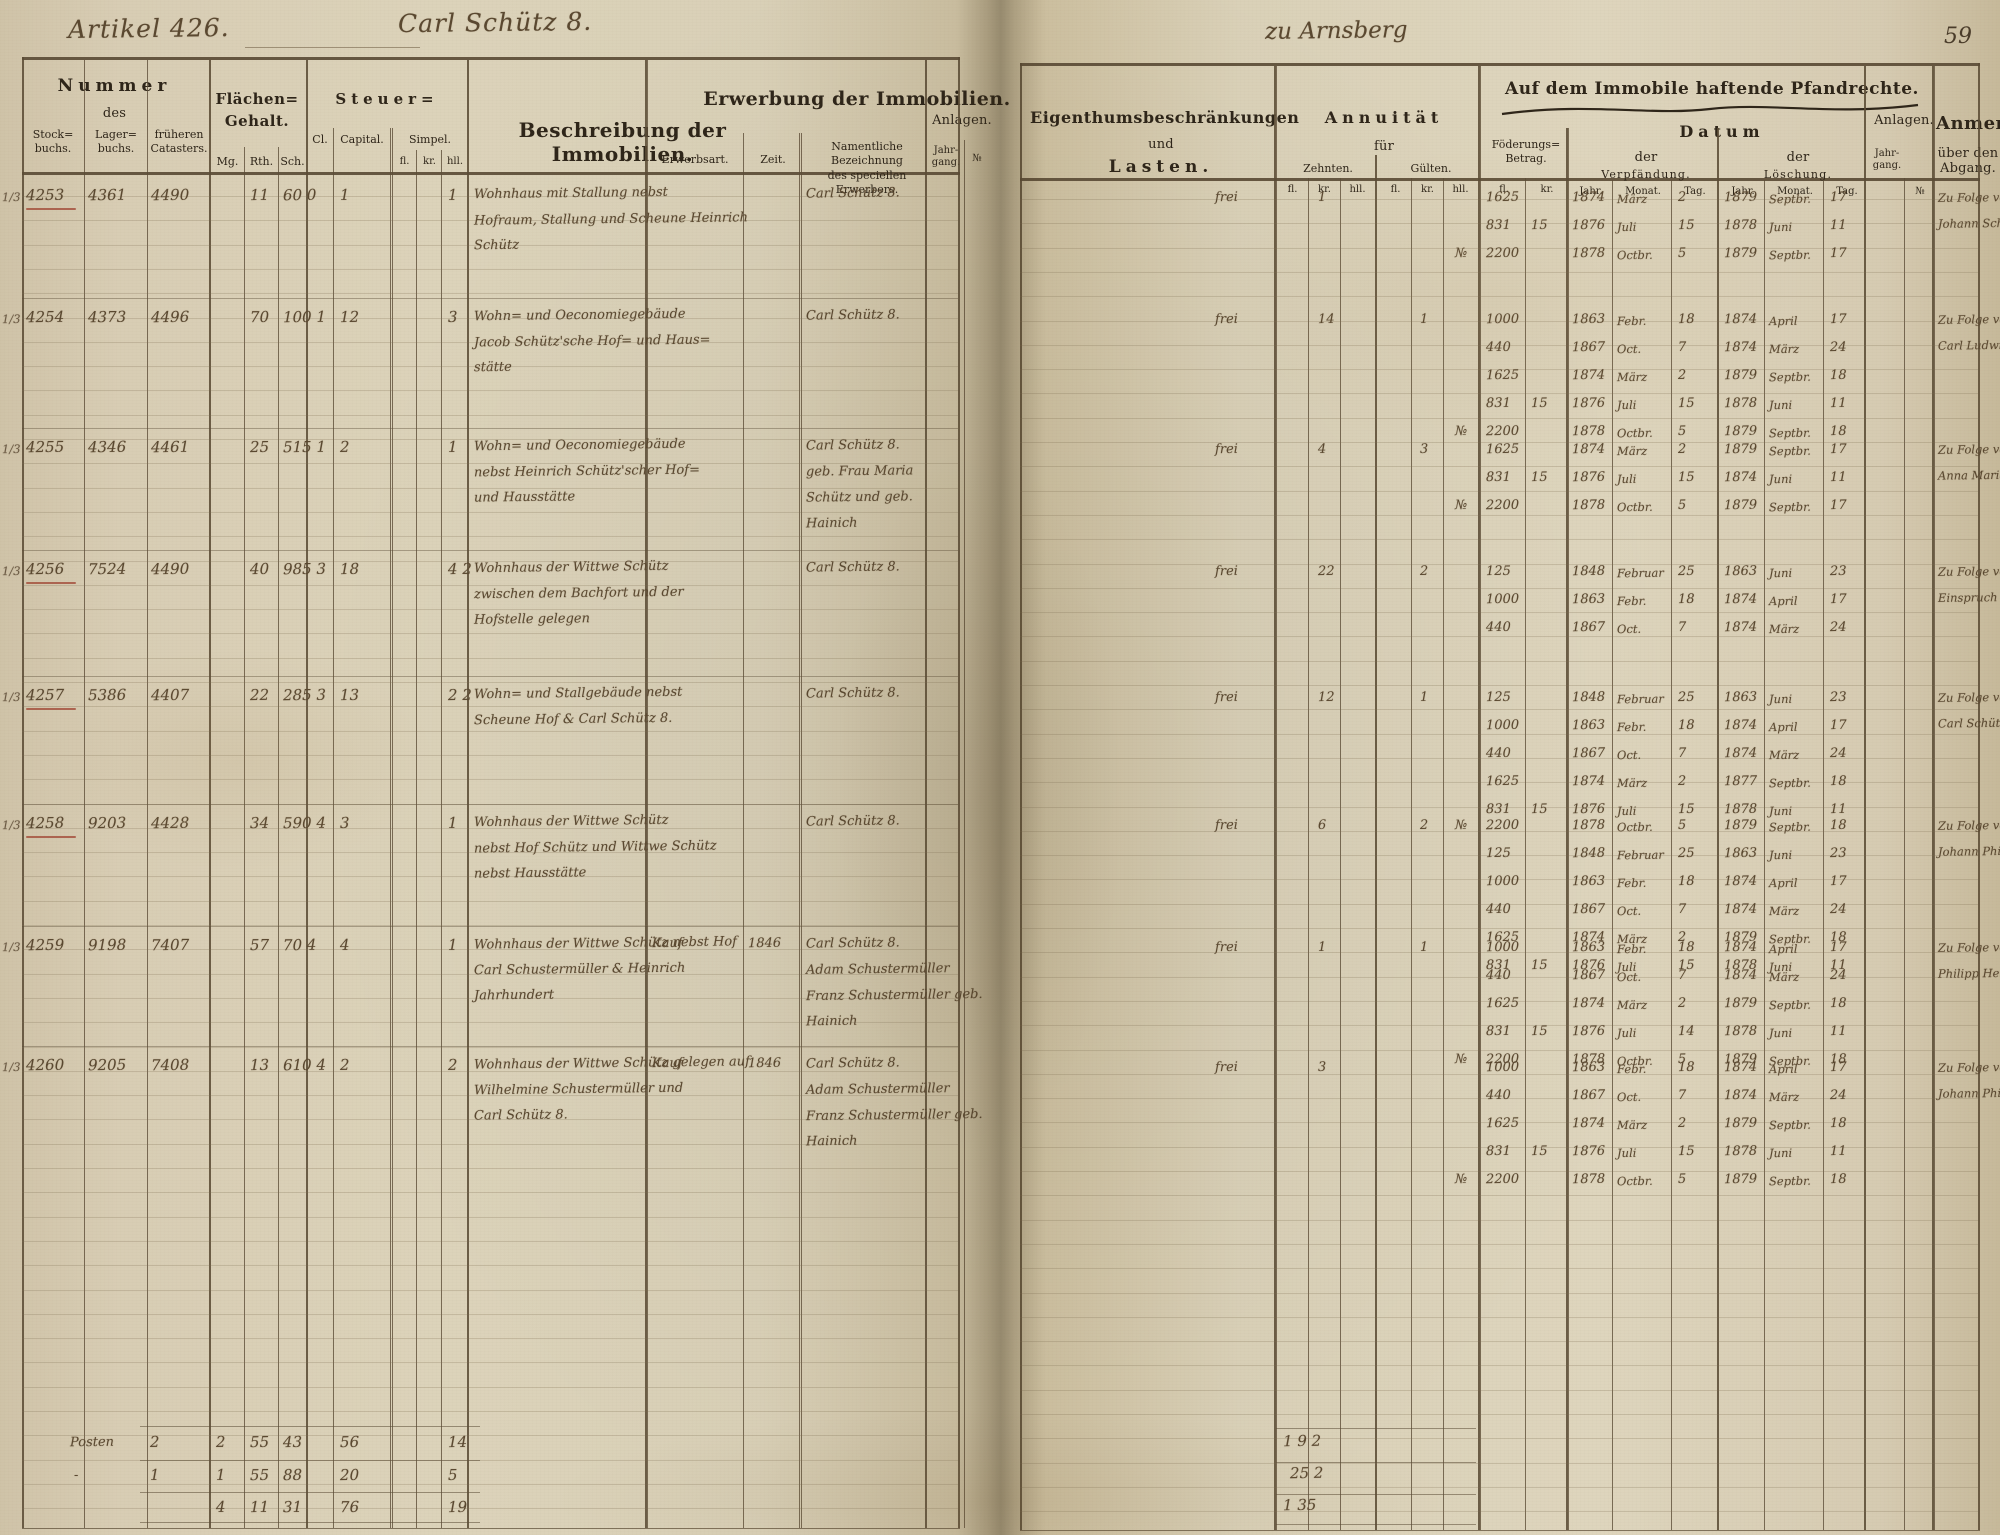 The width and height of the screenshot is (2000, 1535). I want to click on totals-annuity-b: 25 2, so click(1306, 1473).